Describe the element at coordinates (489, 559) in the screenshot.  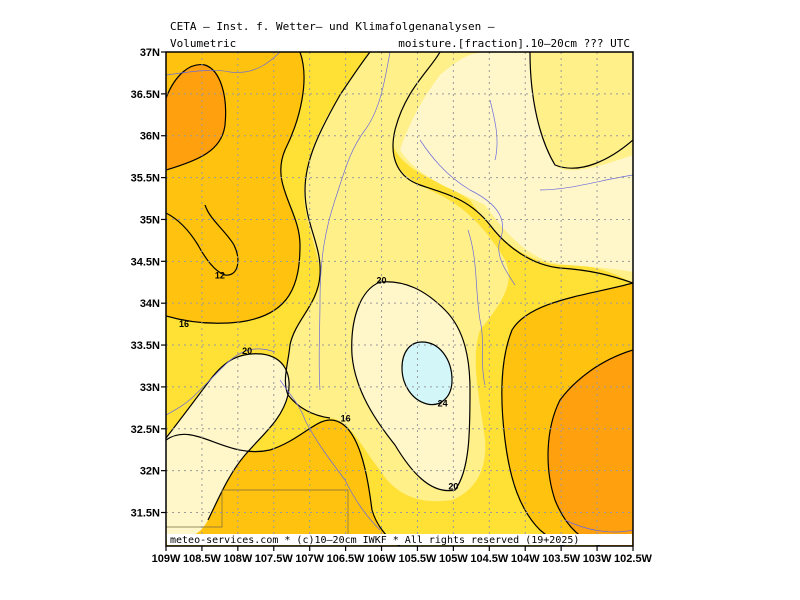
I see `x-tick-label: 104.5W` at that location.